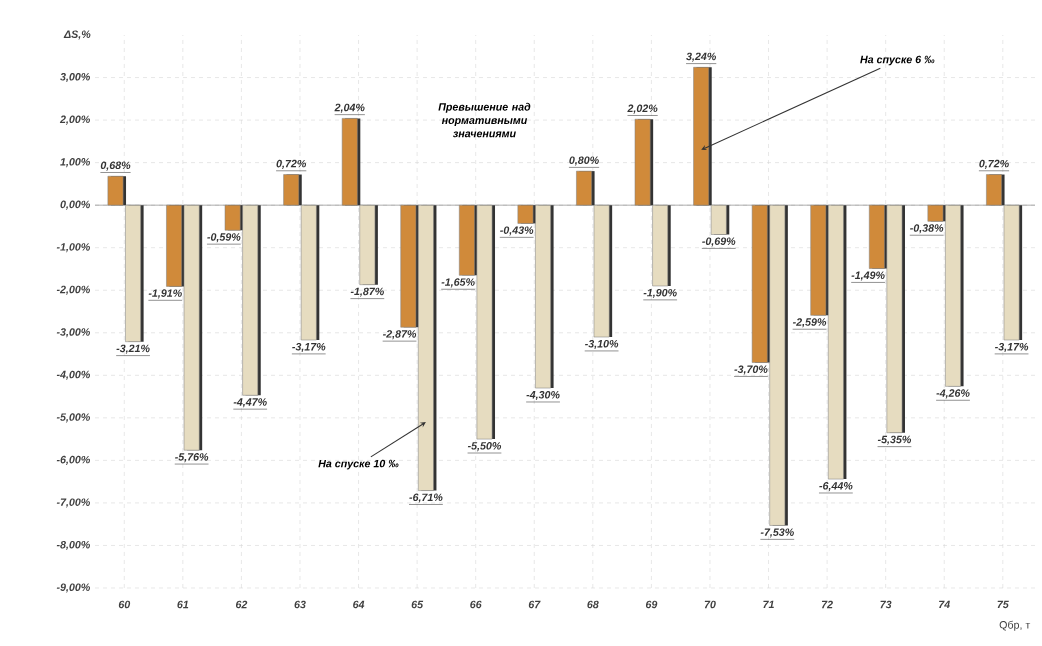 This screenshot has height=646, width=1042. Describe the element at coordinates (367, 292) in the screenshot. I see `data-label: -1,87%` at that location.